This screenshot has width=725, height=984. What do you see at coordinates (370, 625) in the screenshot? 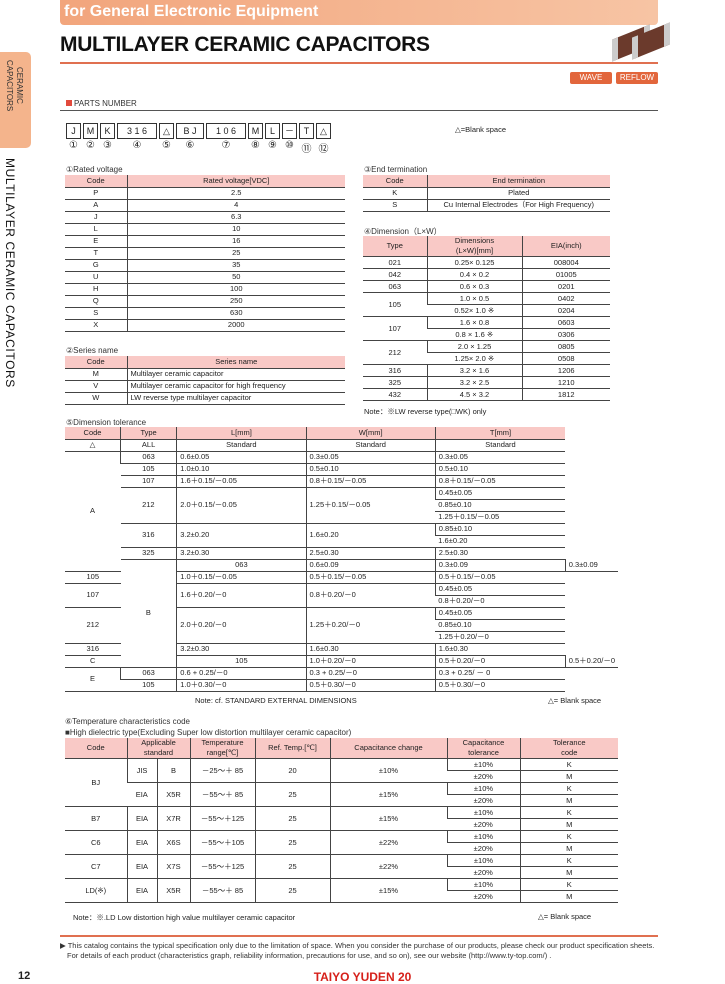
I see `table-cell: 1.25＋0.20/－0` at bounding box center [370, 625].